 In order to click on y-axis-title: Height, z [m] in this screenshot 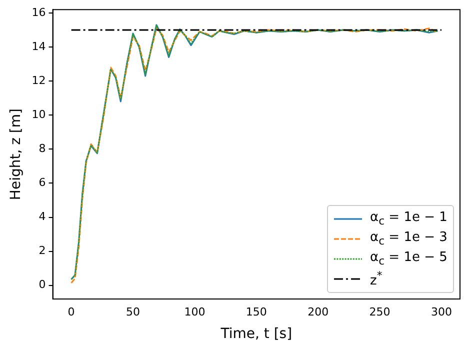, I will do `click(16, 154)`.